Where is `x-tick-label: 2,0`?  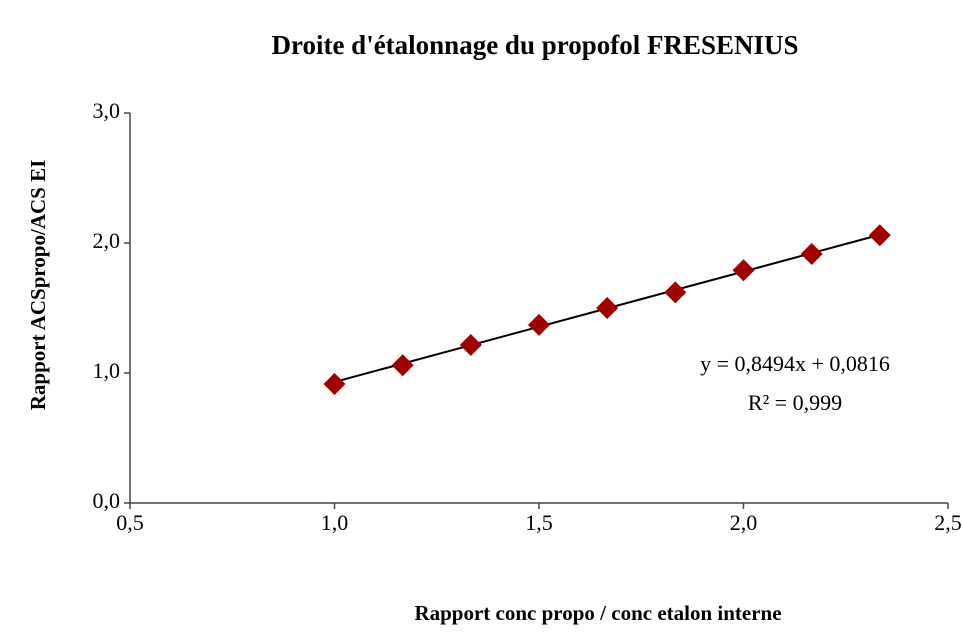
x-tick-label: 2,0 is located at coordinates (744, 522).